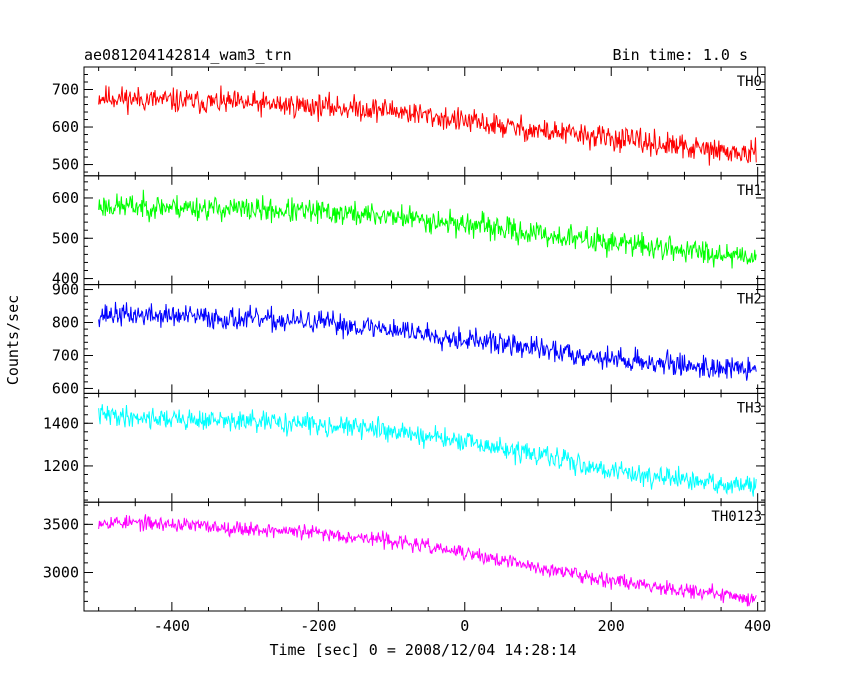 Image resolution: width=850 pixels, height=680 pixels. I want to click on y-tick-label: 3000, so click(61, 572).